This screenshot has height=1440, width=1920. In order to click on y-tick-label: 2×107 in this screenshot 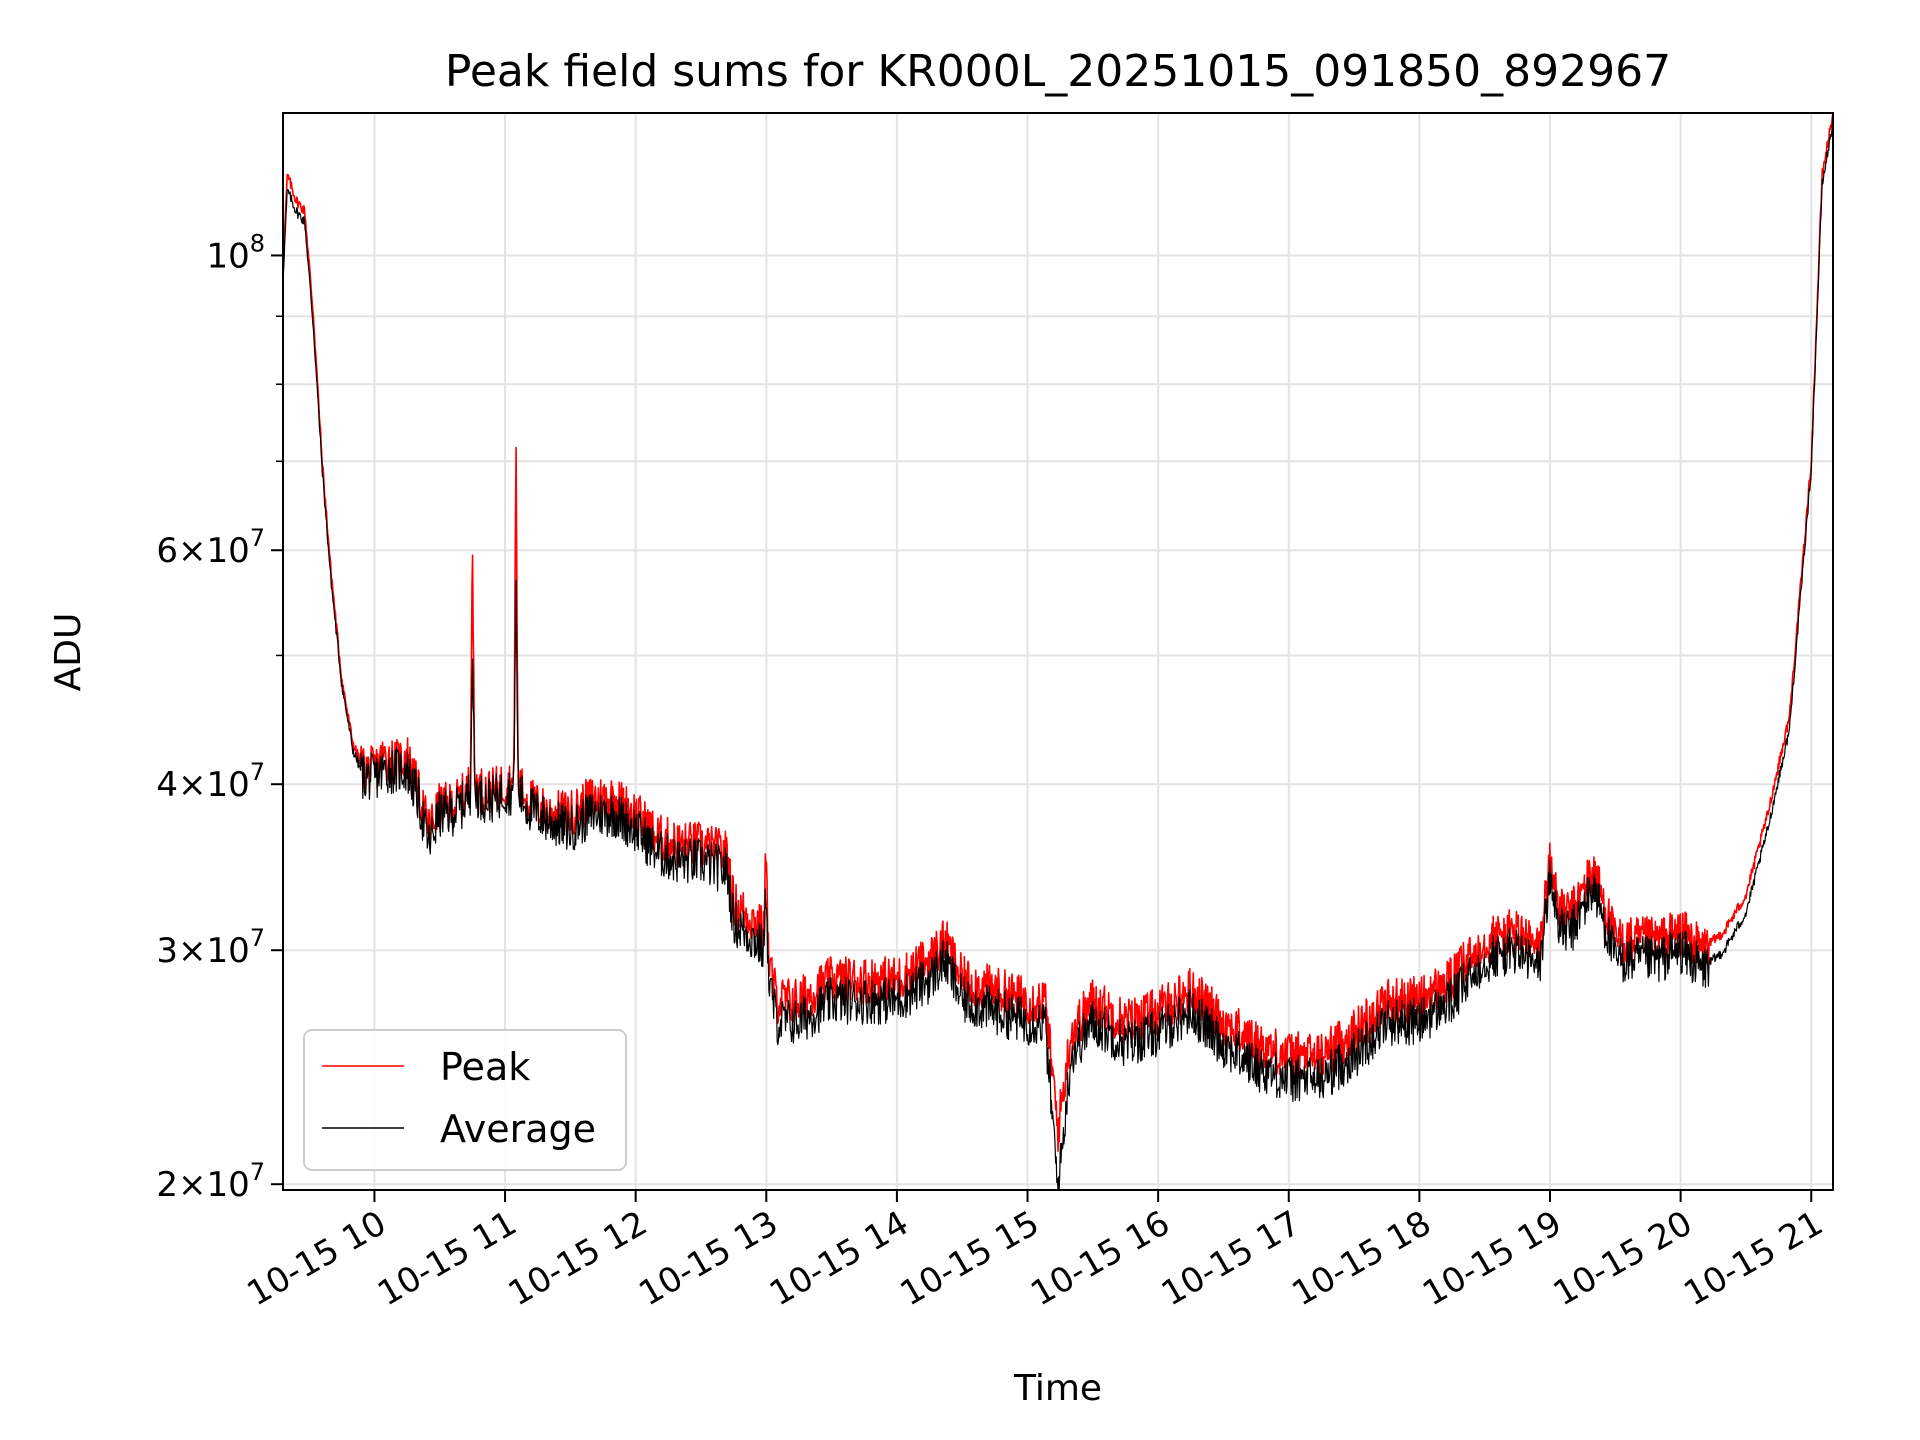, I will do `click(210, 1181)`.